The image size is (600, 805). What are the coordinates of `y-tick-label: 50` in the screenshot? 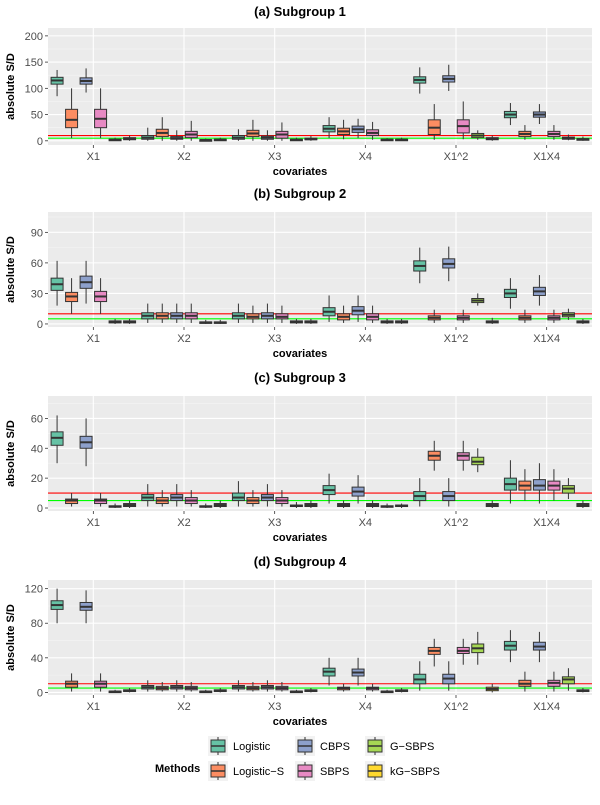 It's located at (37, 116).